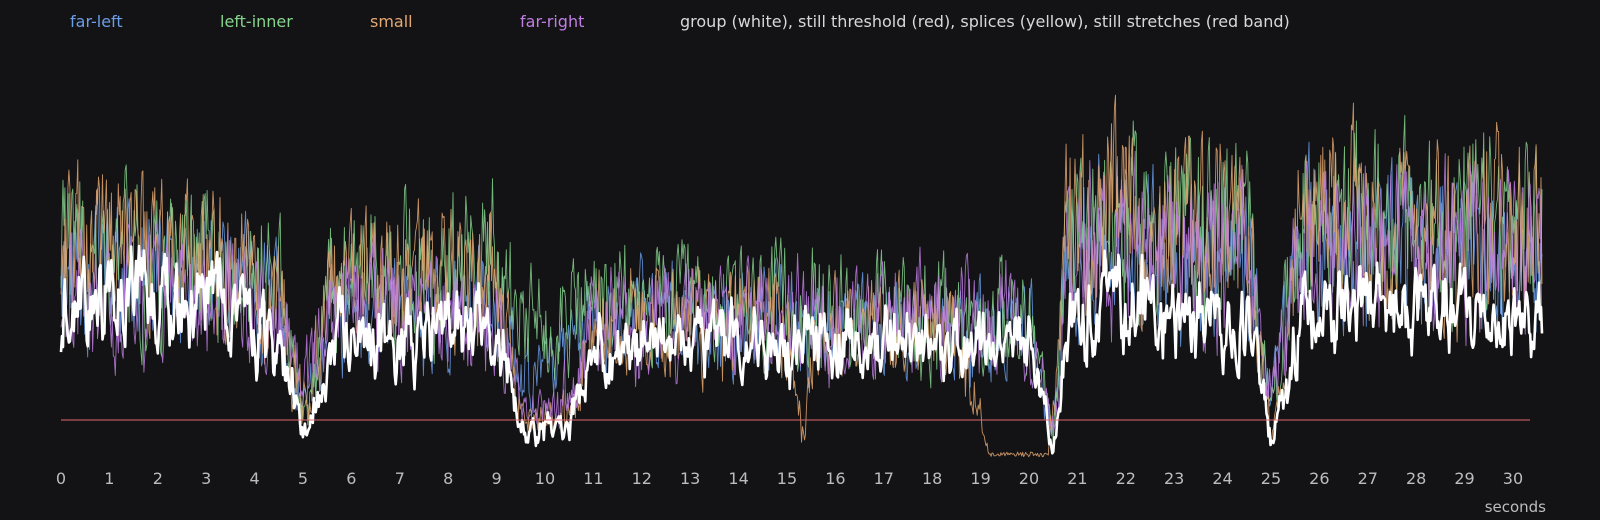  I want to click on x-tick-label: 0, so click(61, 478).